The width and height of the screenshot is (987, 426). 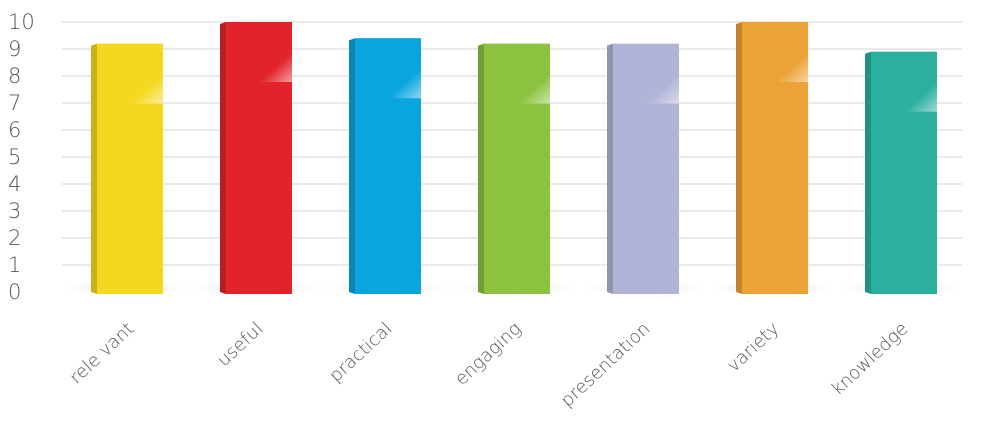 What do you see at coordinates (488, 354) in the screenshot?
I see `x-category-label: engaging` at bounding box center [488, 354].